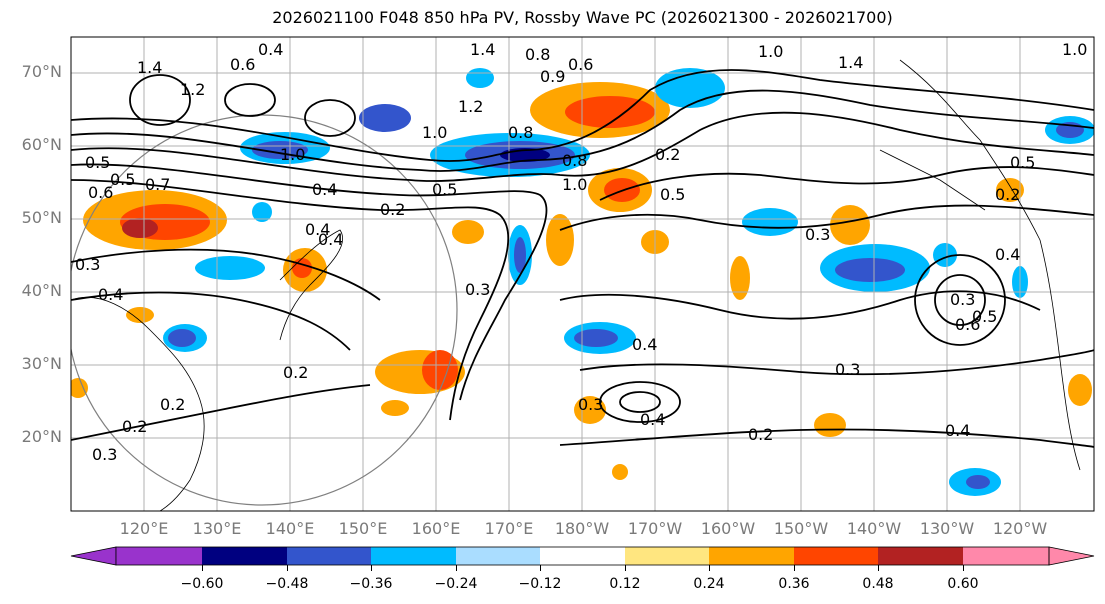 The height and width of the screenshot is (604, 1105). What do you see at coordinates (290, 528) in the screenshot?
I see `lon-label-140e: 140°E` at bounding box center [290, 528].